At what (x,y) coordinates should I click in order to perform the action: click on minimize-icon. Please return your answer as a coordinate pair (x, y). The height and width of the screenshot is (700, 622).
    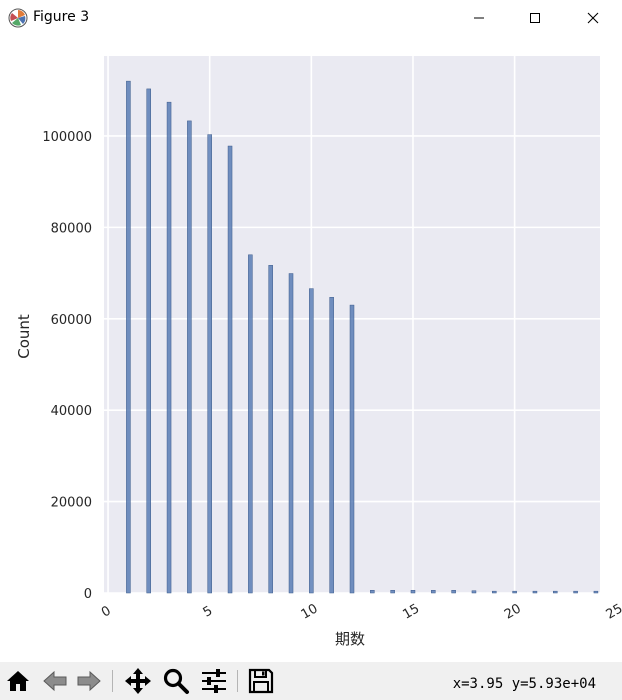
    Looking at the image, I should click on (479, 18).